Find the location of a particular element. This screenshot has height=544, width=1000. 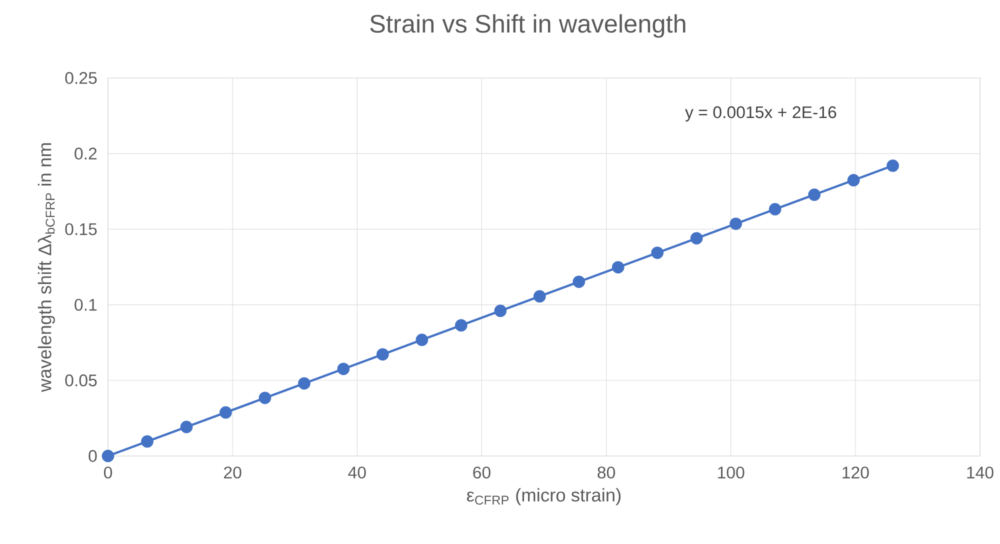

x-tick-label: 0 is located at coordinates (108, 472).